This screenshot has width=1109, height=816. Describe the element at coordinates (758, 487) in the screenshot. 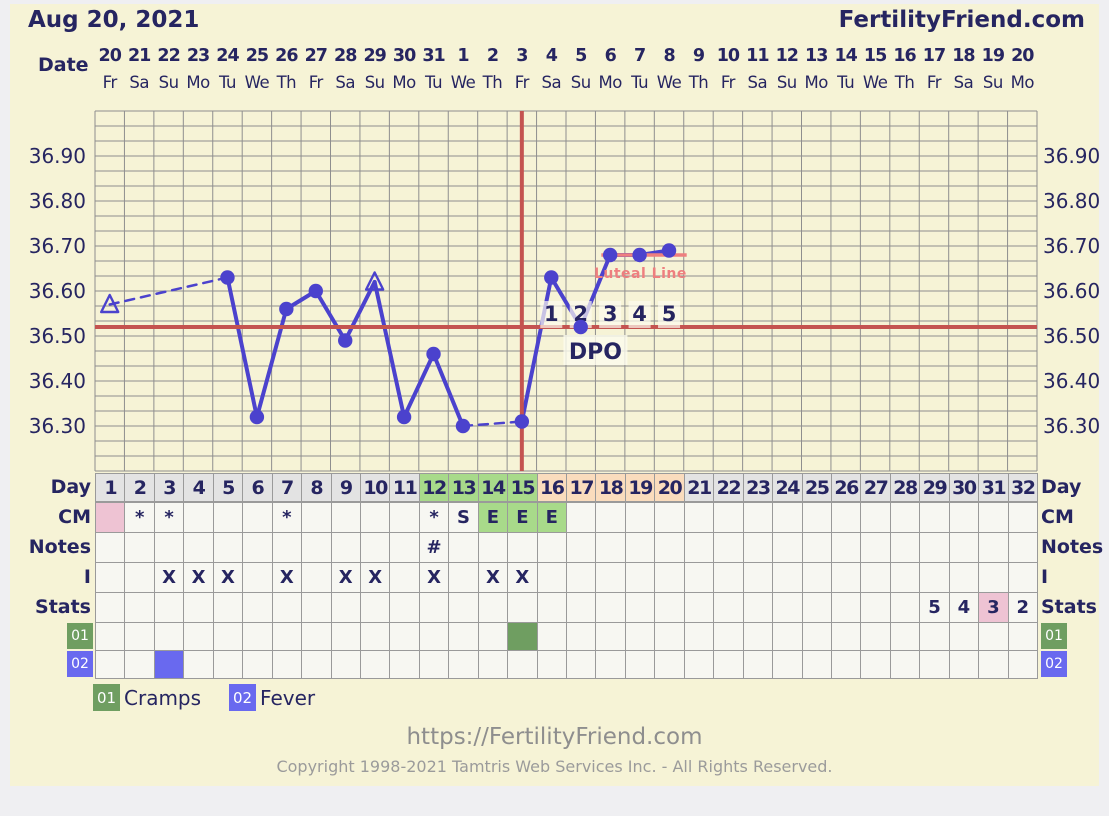

I see `day-header-cell-23: 23` at that location.